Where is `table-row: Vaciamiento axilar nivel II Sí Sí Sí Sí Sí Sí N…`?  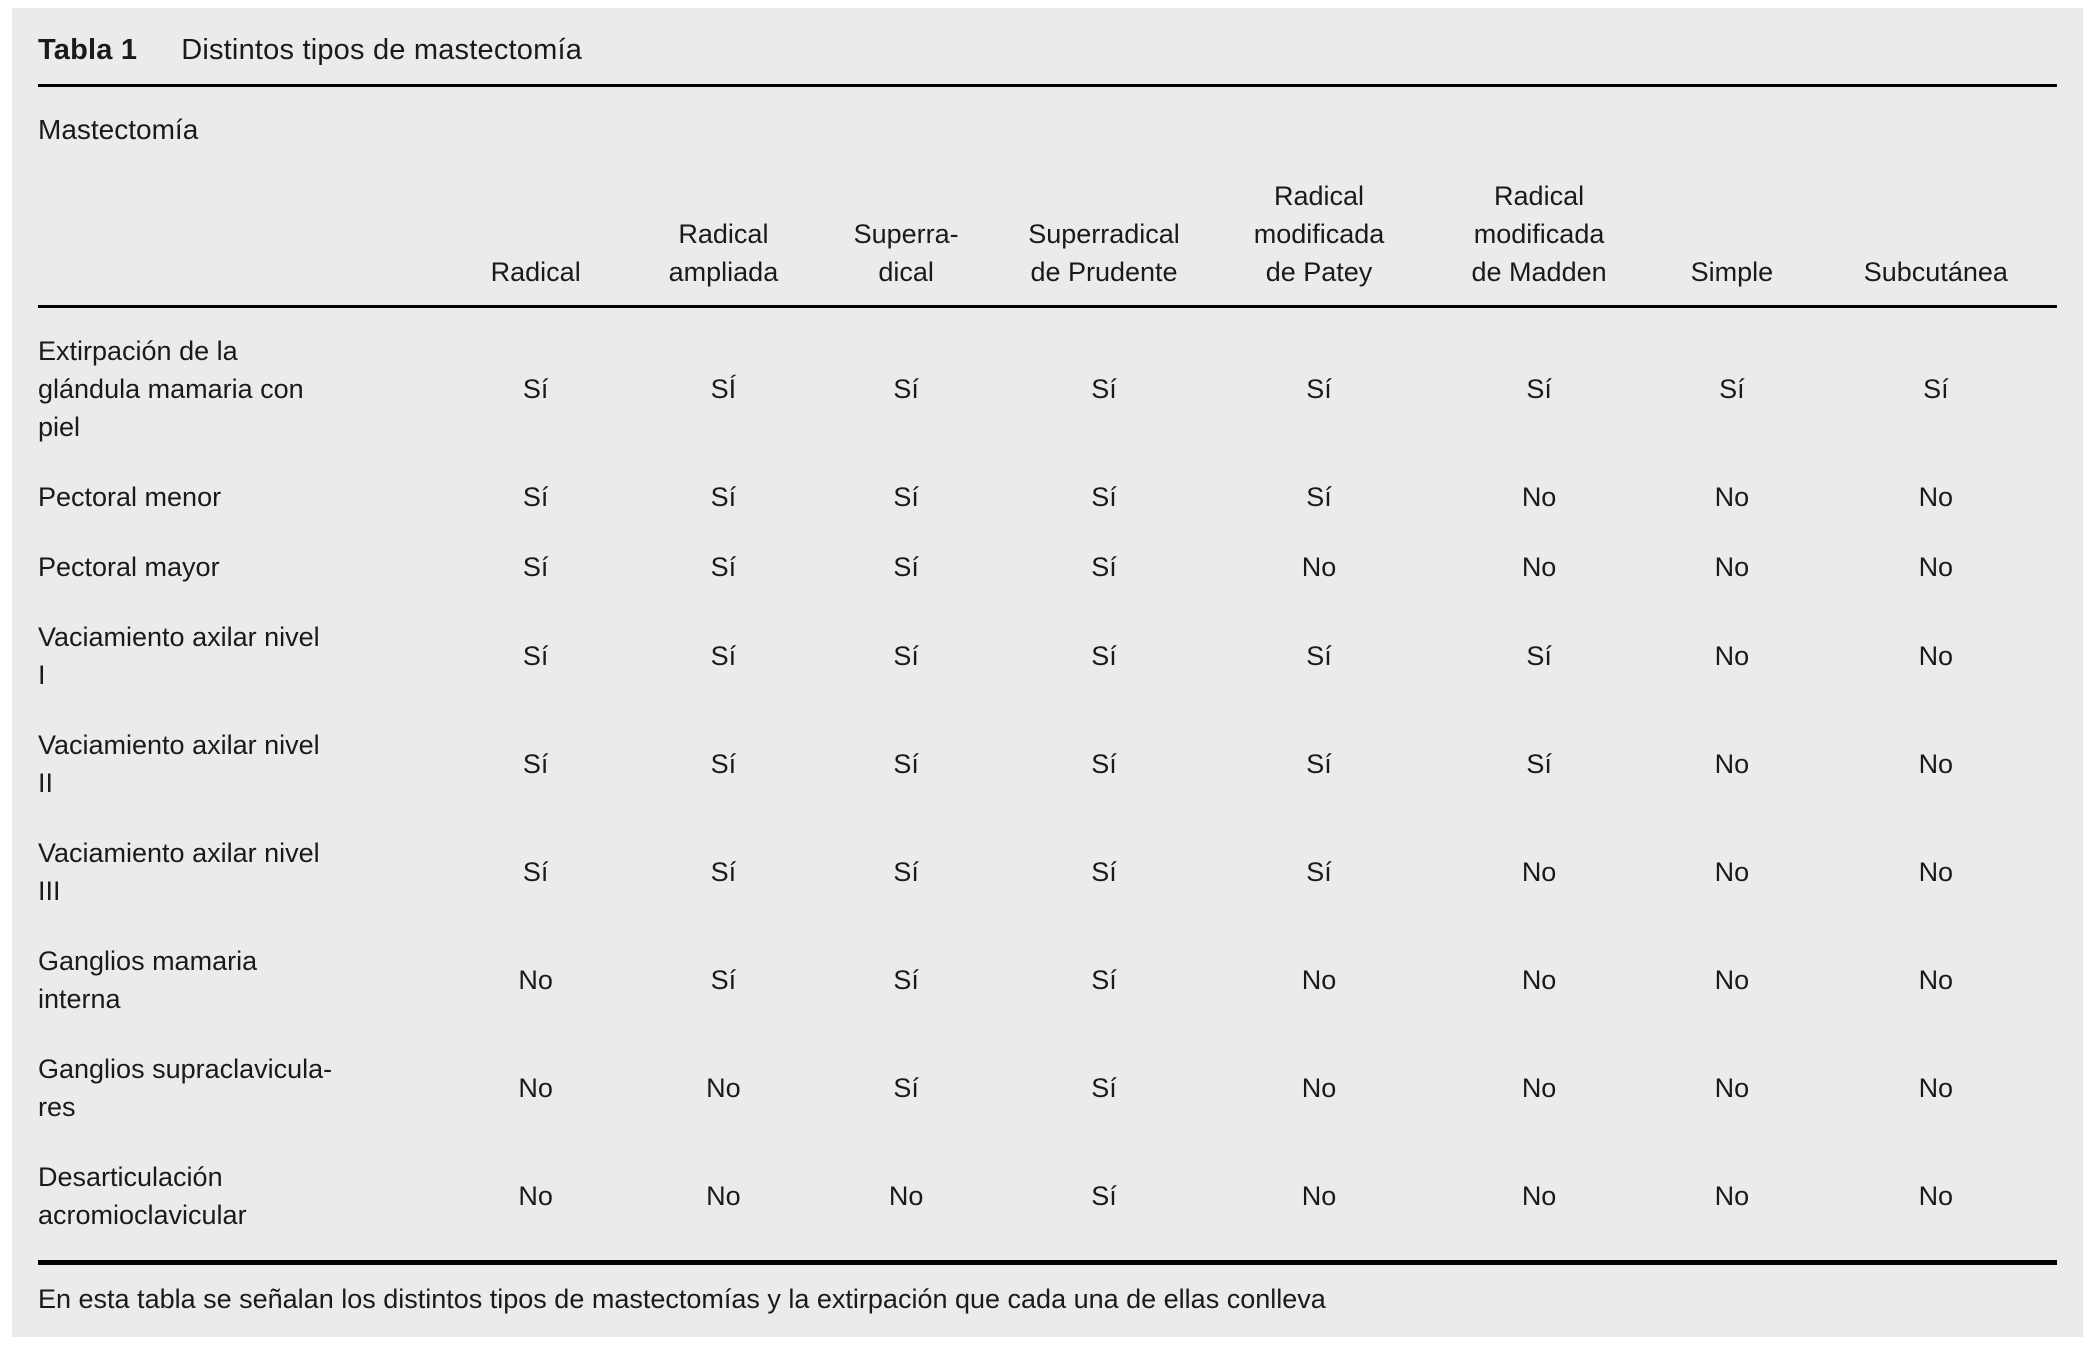
table-row: Vaciamiento axilar nivel II Sí Sí Sí Sí Sí Sí N… is located at coordinates (1047, 764).